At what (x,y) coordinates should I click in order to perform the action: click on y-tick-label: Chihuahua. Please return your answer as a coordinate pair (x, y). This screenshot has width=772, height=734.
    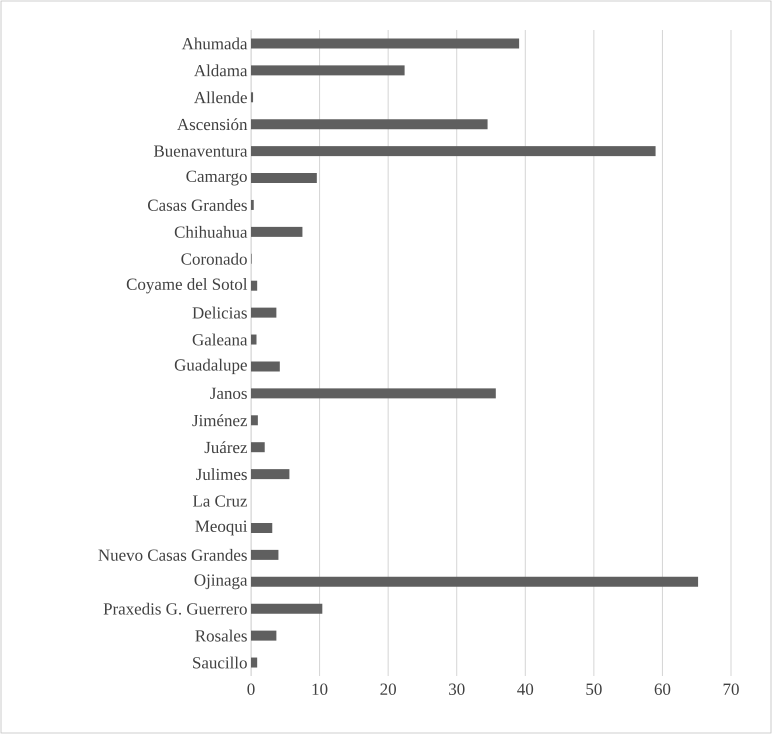
    Looking at the image, I should click on (211, 232).